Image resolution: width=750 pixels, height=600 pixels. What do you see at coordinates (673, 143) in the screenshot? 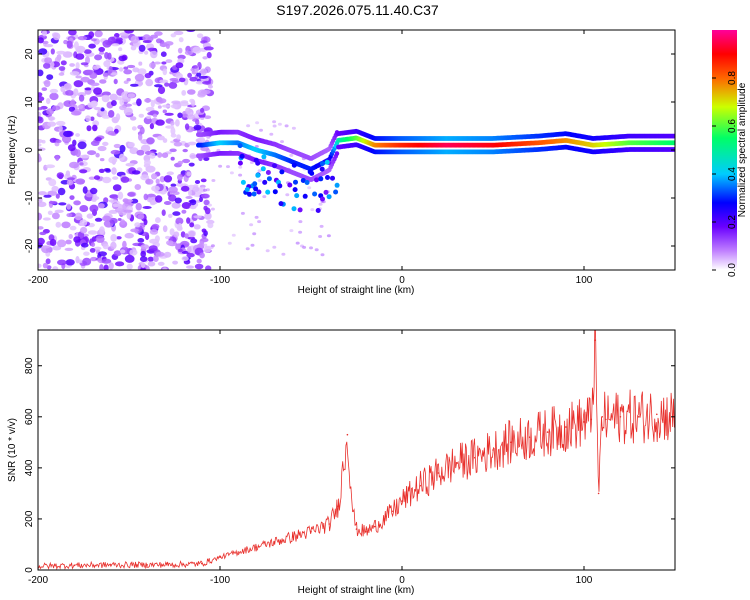
I see `spectrogram-ridge-cell` at bounding box center [673, 143].